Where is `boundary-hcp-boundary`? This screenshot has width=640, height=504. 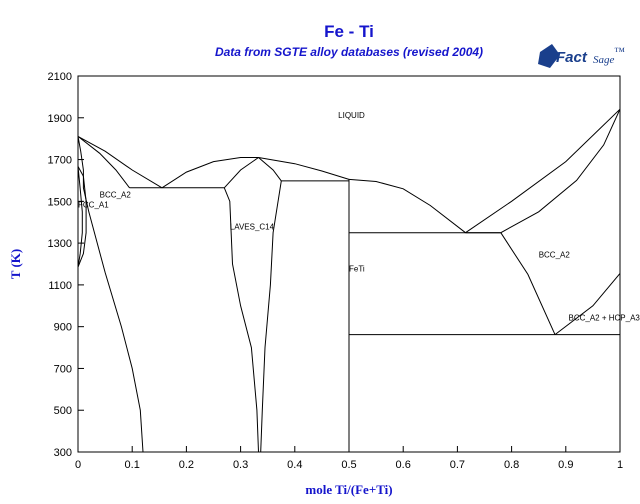 boundary-hcp-boundary is located at coordinates (587, 304).